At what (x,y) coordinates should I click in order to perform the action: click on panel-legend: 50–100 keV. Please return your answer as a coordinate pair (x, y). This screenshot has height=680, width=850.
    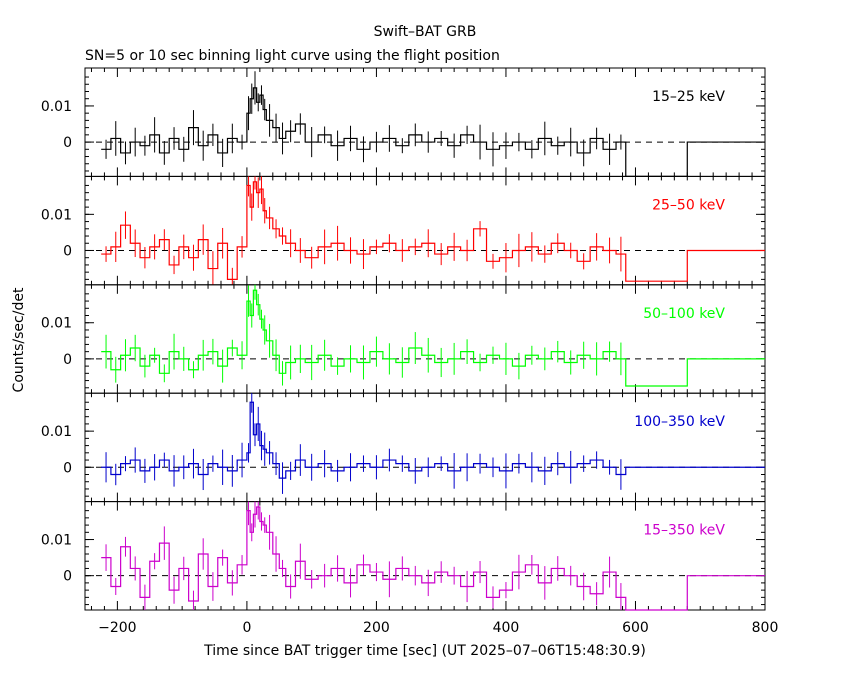
    Looking at the image, I should click on (684, 314).